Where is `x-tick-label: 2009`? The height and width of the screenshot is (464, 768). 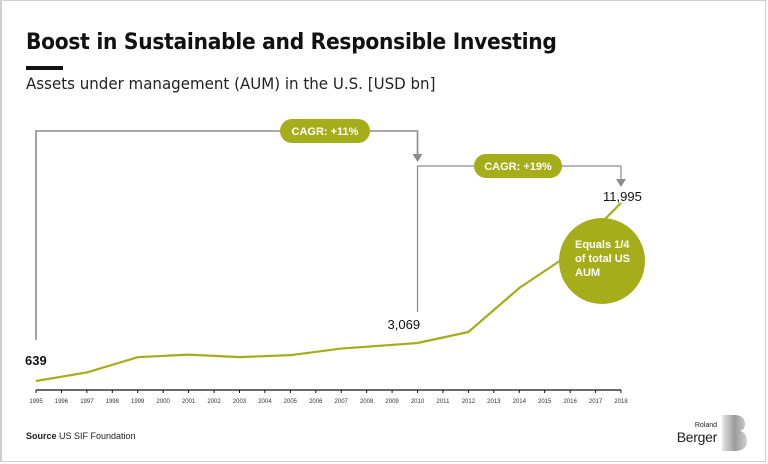 x-tick-label: 2009 is located at coordinates (392, 402).